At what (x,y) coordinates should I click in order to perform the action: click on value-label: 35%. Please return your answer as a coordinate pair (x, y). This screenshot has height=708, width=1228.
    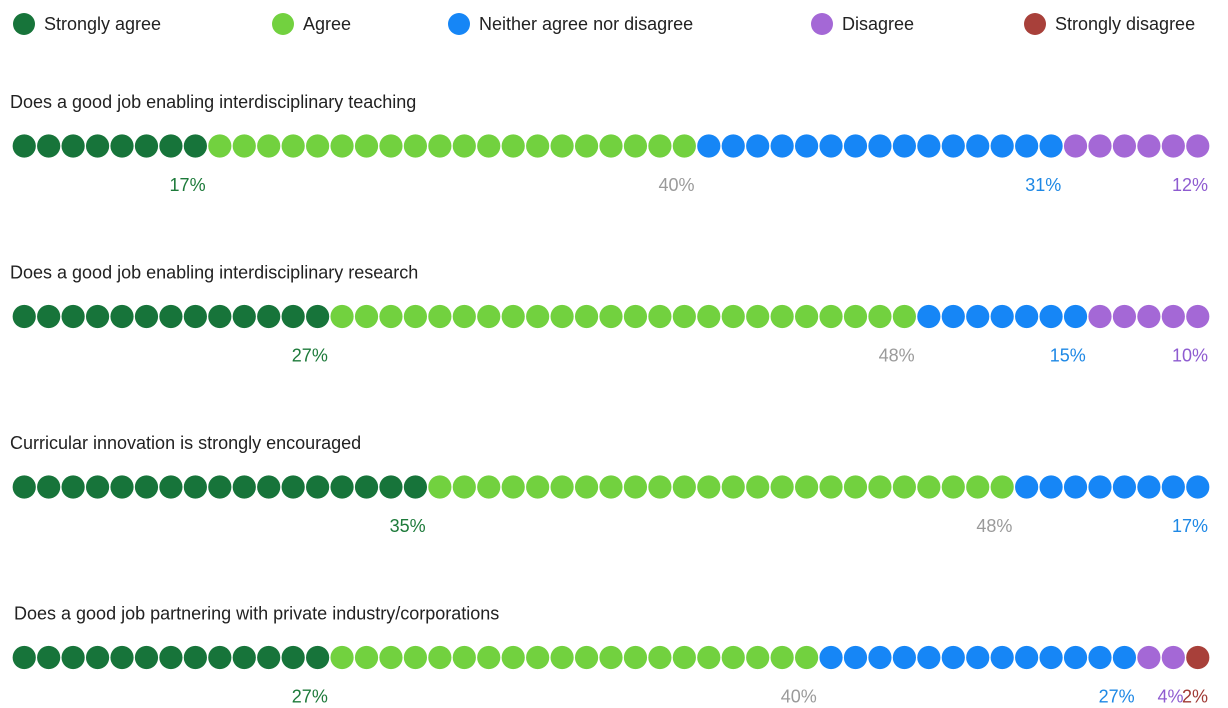
    Looking at the image, I should click on (408, 526).